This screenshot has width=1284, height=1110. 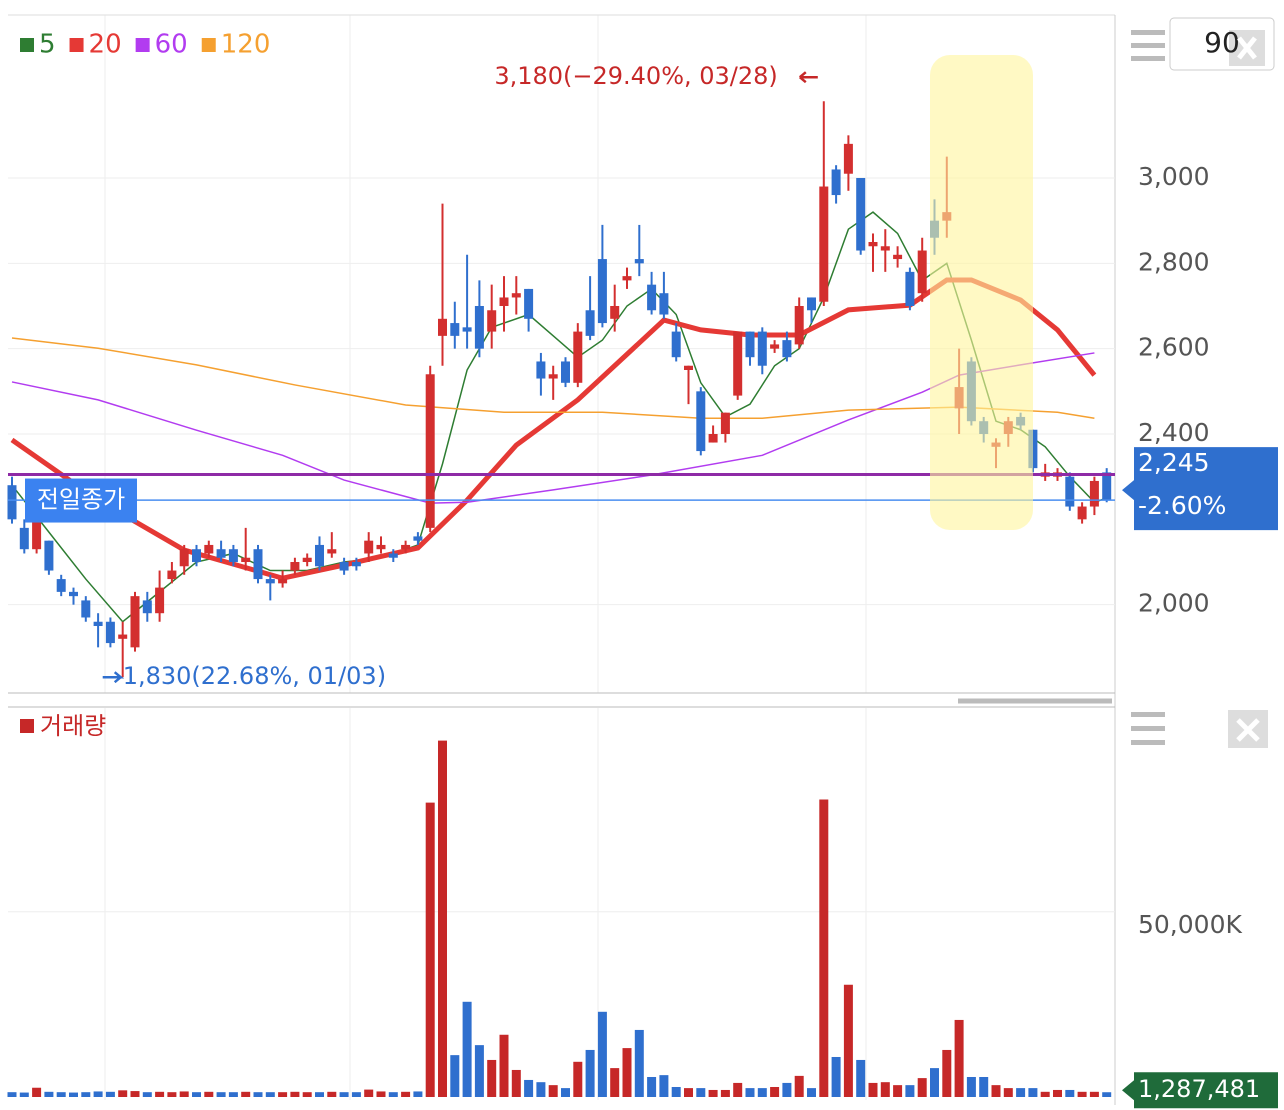 What do you see at coordinates (981, 292) in the screenshot?
I see `highlight` at bounding box center [981, 292].